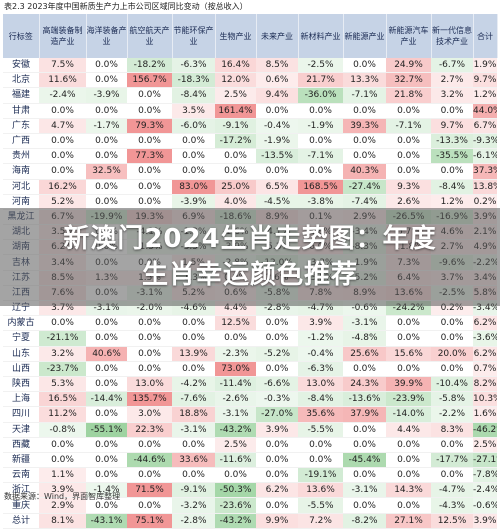 This screenshot has width=500, height=529. Describe the element at coordinates (193, 111) in the screenshot. I see `value-cell: 3.5%` at that location.